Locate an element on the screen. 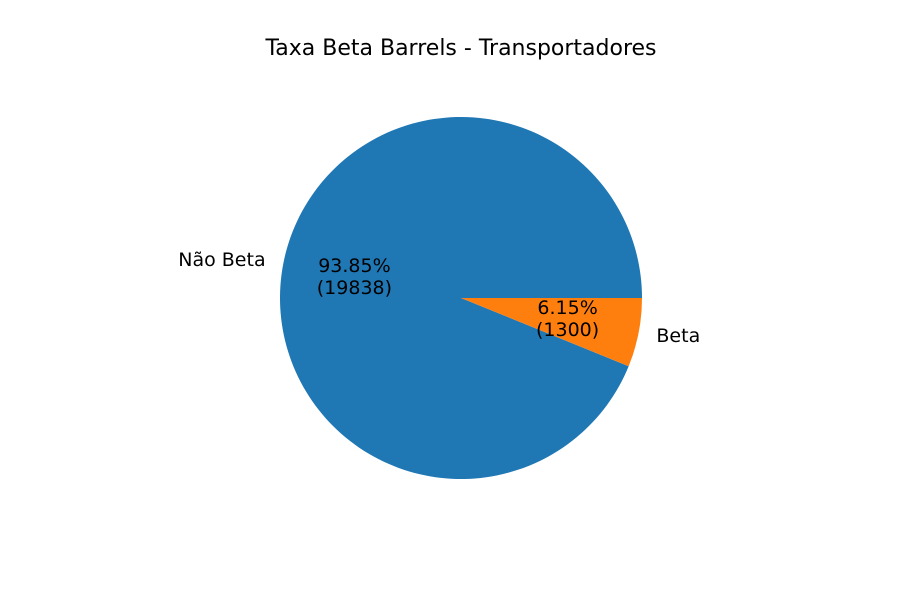 The height and width of the screenshot is (600, 900). slice-count-label: (19838) is located at coordinates (354, 288).